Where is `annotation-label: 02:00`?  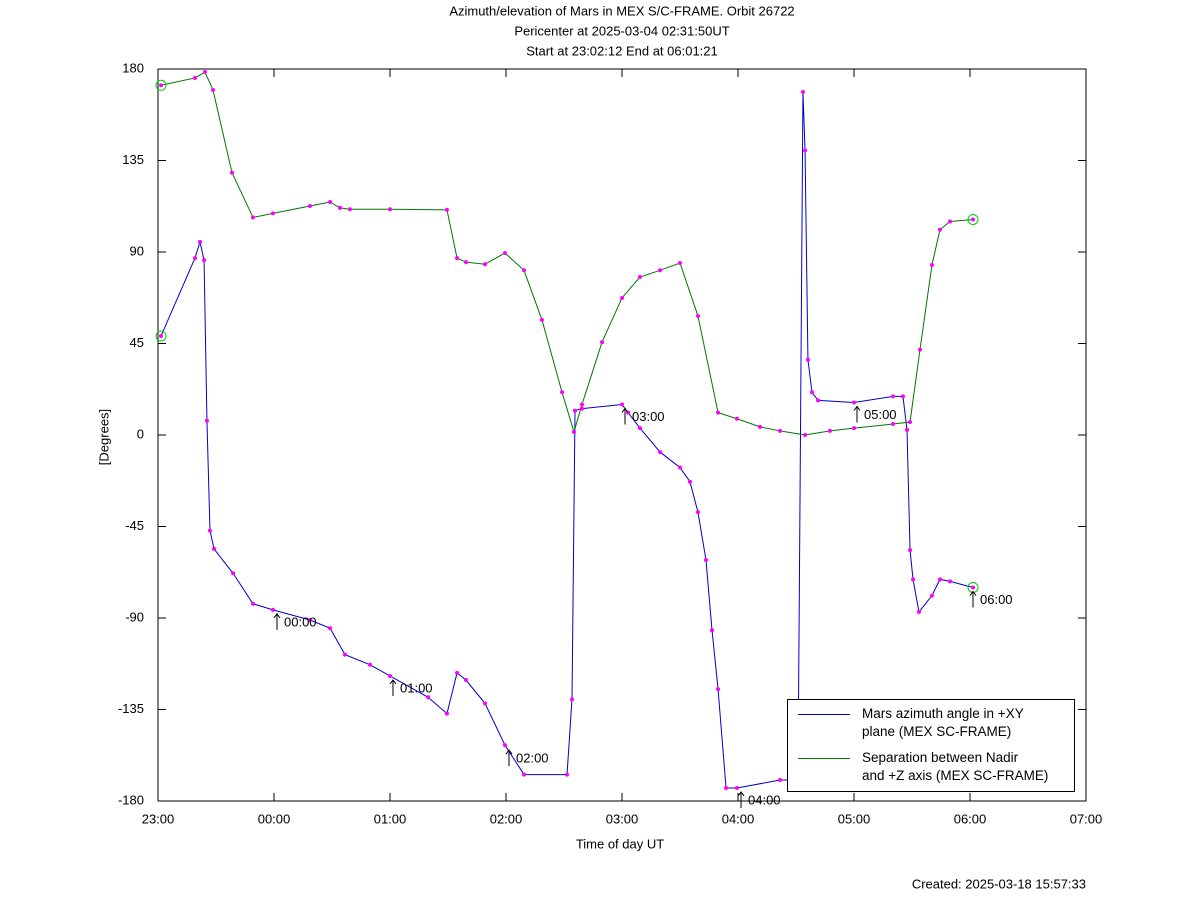 annotation-label: 02:00 is located at coordinates (532, 758).